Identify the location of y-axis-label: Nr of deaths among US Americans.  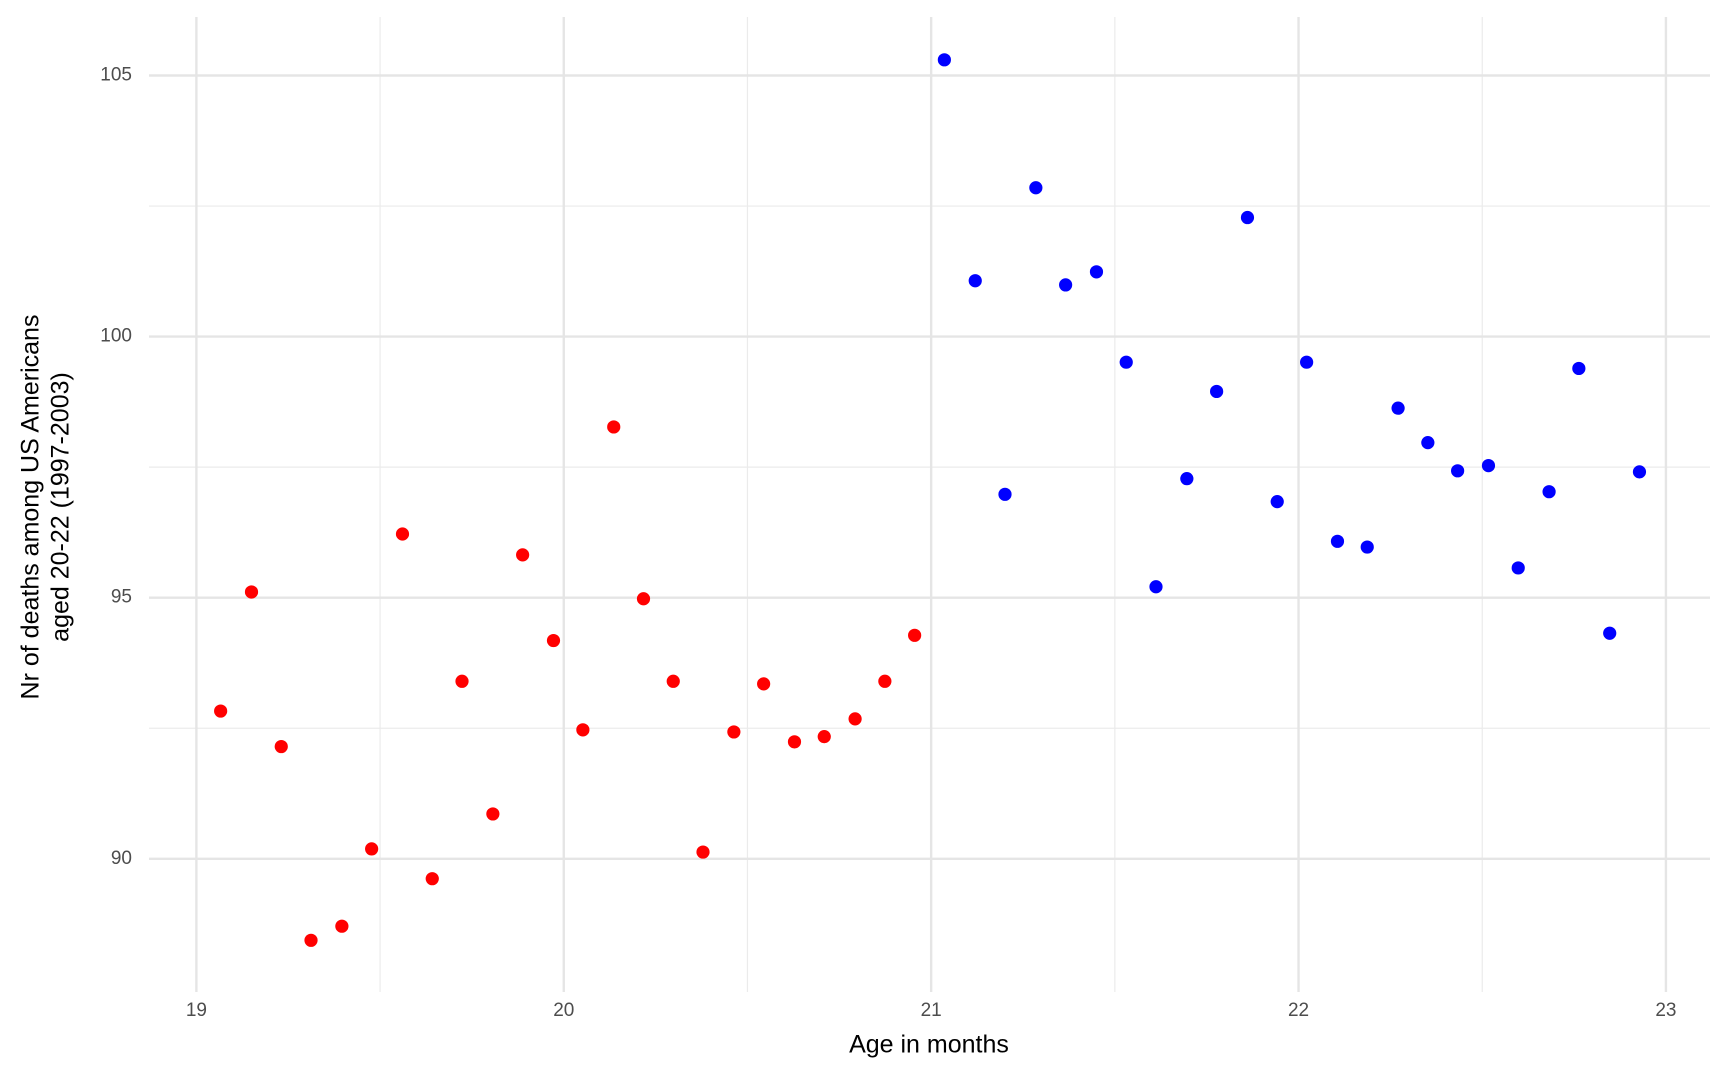
(31, 507).